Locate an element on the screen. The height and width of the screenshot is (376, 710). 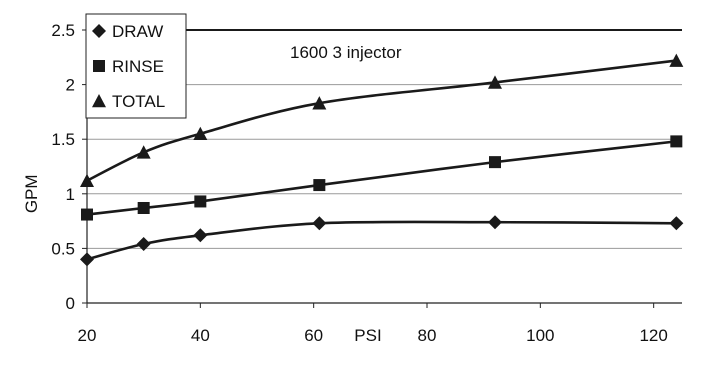
legend-item-rinse: RINSE is located at coordinates (128, 66).